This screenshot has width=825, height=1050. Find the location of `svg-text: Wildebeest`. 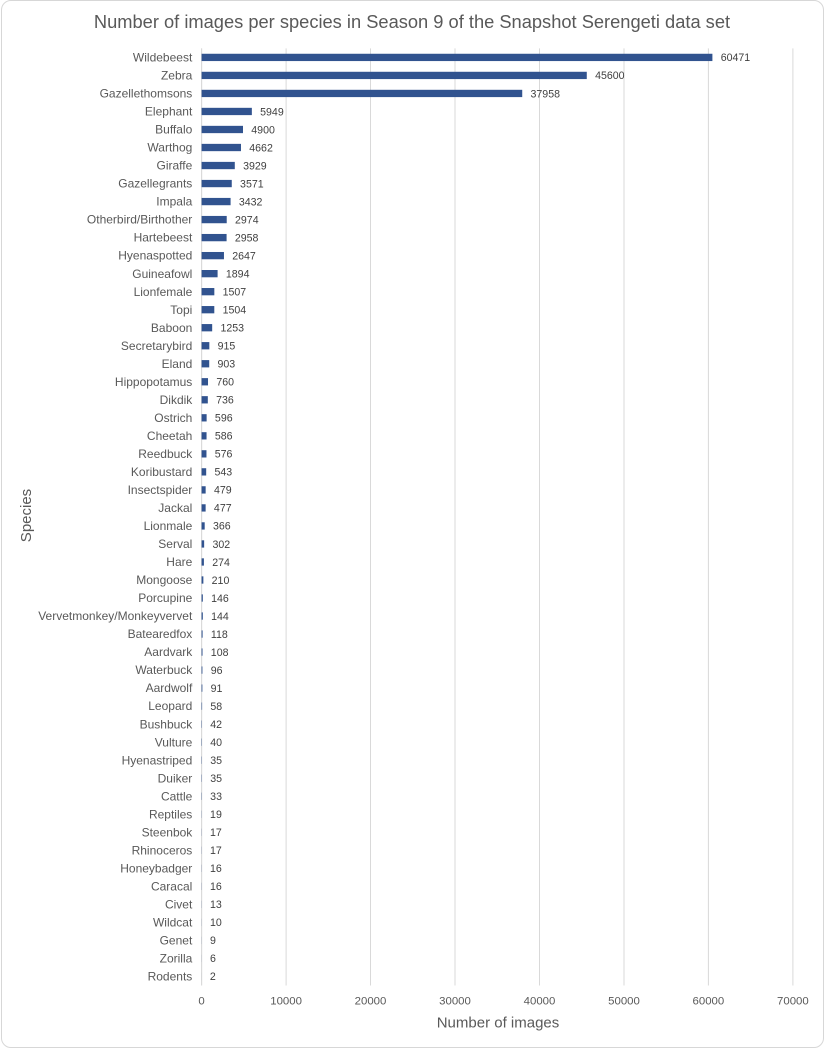

svg-text: Wildebeest is located at coordinates (163, 58).